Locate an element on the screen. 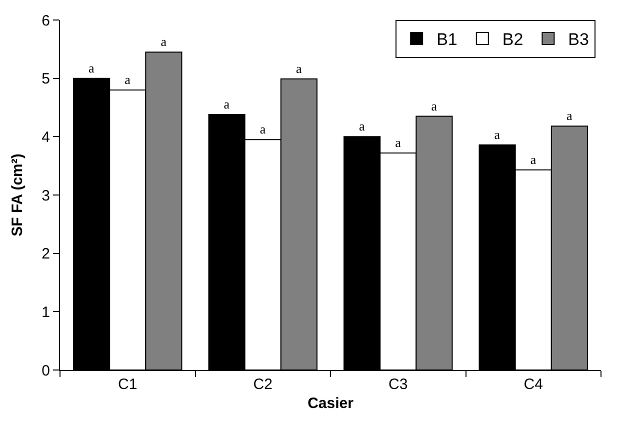 Image resolution: width=621 pixels, height=421 pixels. y-tick-label: 4 is located at coordinates (46, 137).